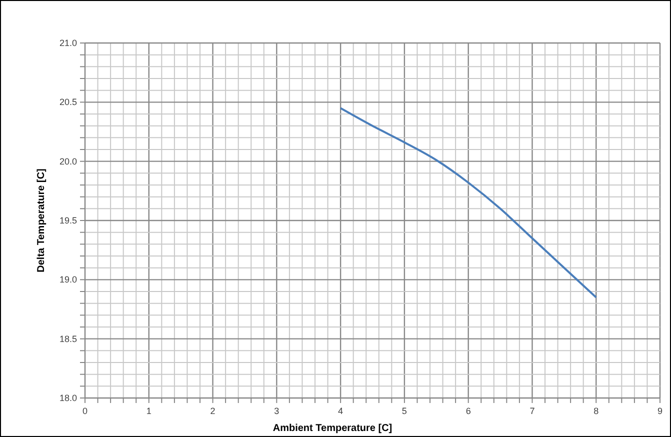  I want to click on x-tick-label: 8, so click(596, 411).